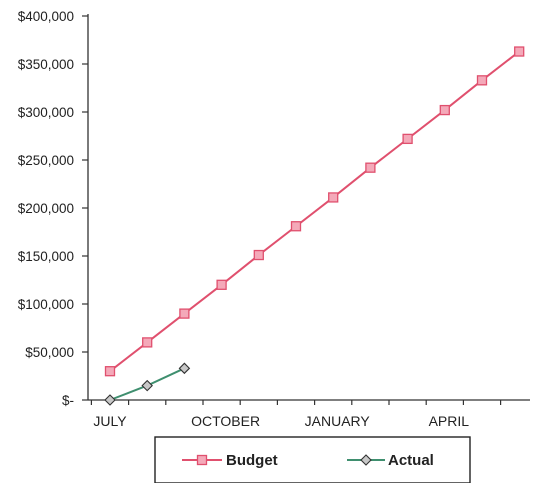 This screenshot has width=534, height=483. What do you see at coordinates (46, 256) in the screenshot?
I see `y-tick-label: $150,000` at bounding box center [46, 256].